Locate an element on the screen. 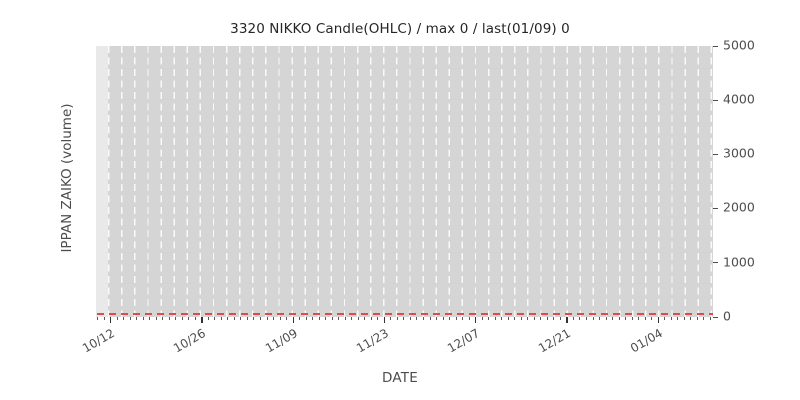 The height and width of the screenshot is (400, 800). x-axis-tick-label: 12/07 is located at coordinates (464, 341).